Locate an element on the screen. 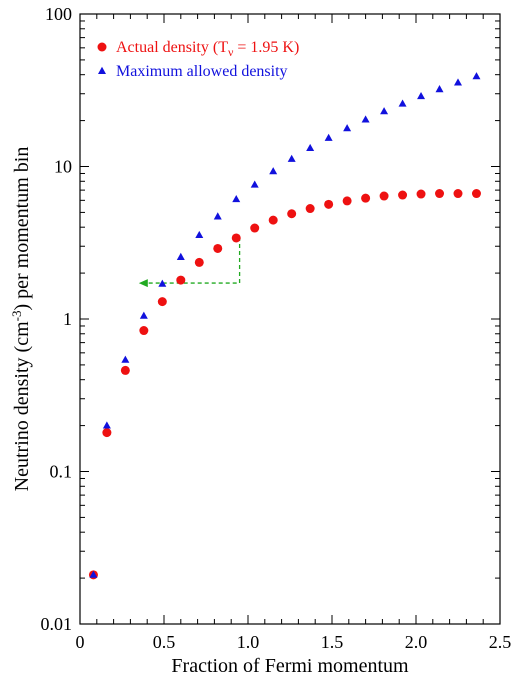 This screenshot has height=683, width=519. y-tick-label: 0.1 is located at coordinates (61, 472).